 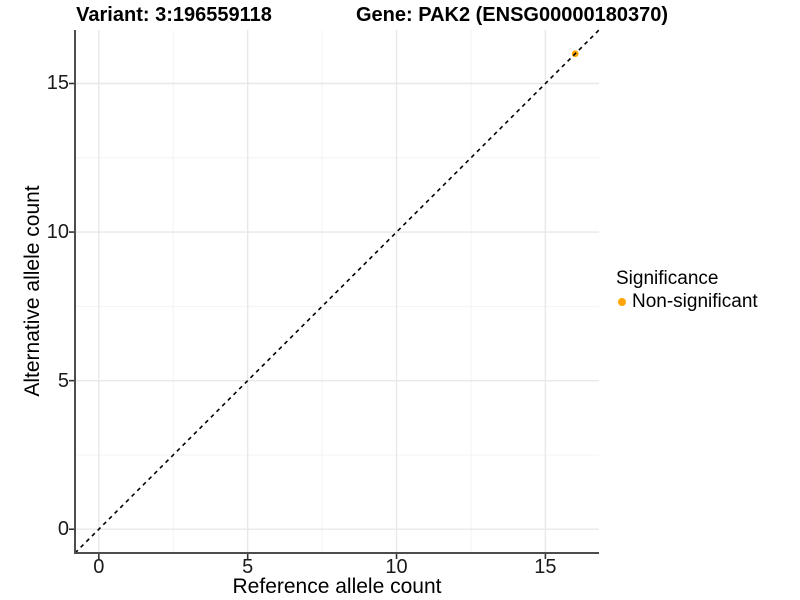 I want to click on x-tick-label: 10, so click(x=396, y=567).